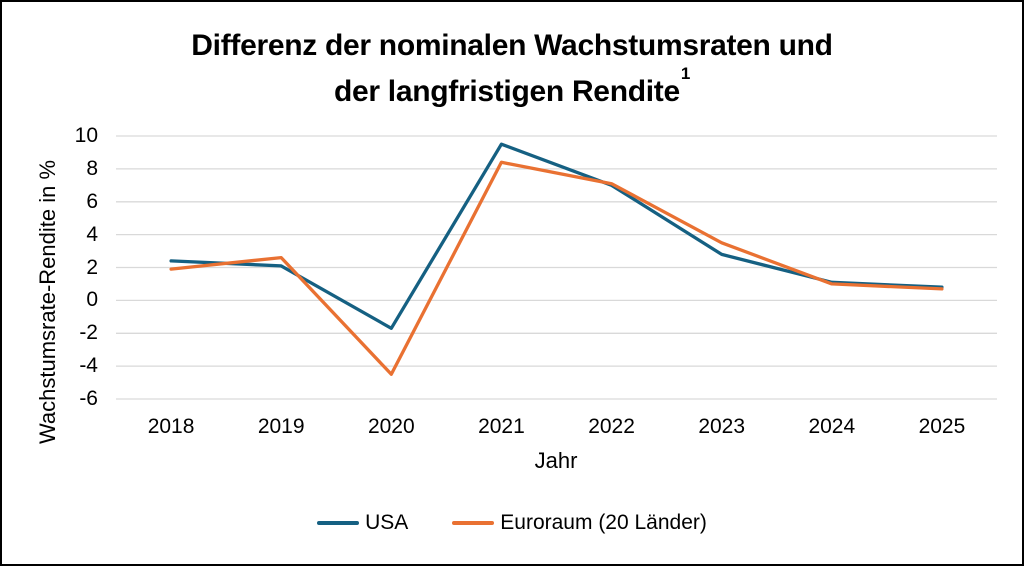 This screenshot has height=566, width=1024. What do you see at coordinates (86, 135) in the screenshot?
I see `y-tick-label: 10` at bounding box center [86, 135].